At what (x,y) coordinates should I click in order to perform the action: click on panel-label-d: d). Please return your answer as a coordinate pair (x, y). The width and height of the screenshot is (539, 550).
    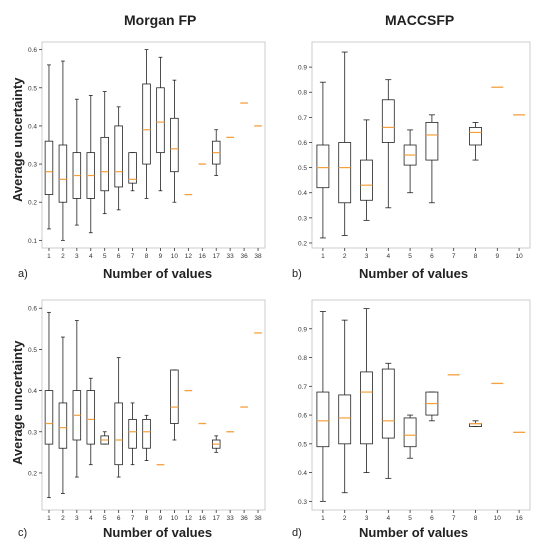
    Looking at the image, I should click on (297, 533).